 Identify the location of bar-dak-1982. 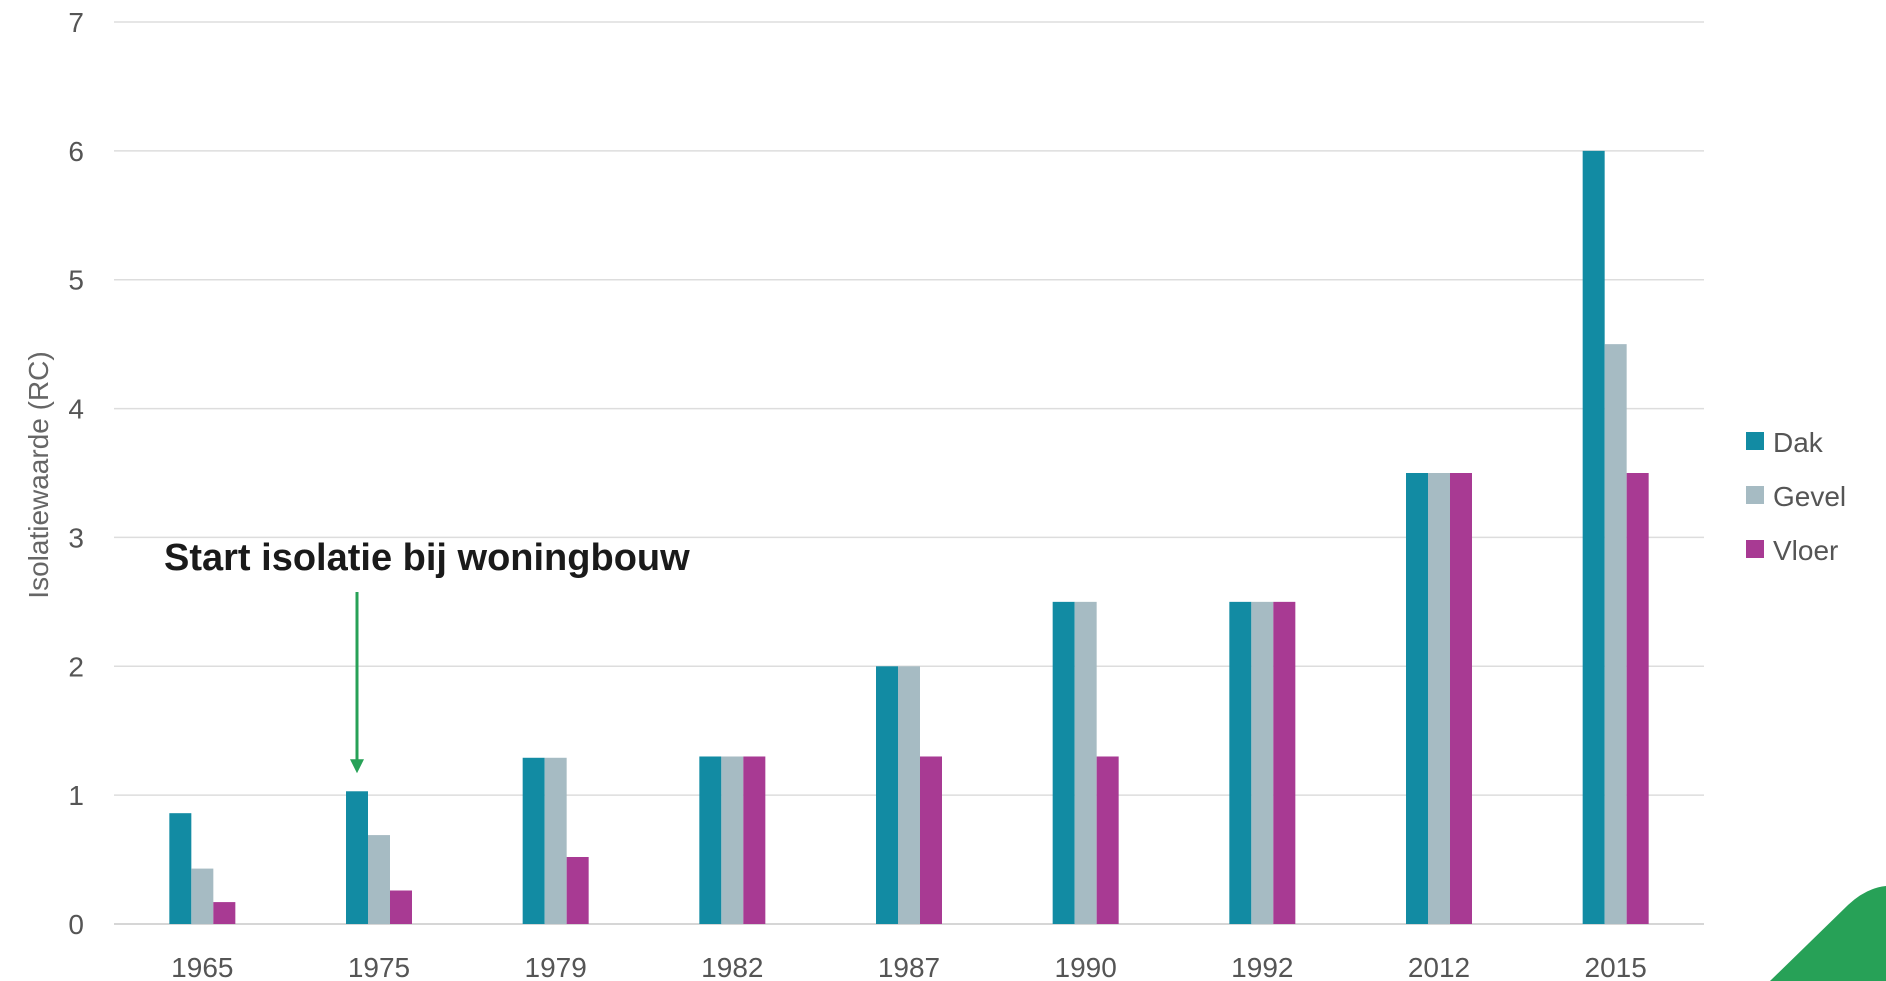
(710, 840).